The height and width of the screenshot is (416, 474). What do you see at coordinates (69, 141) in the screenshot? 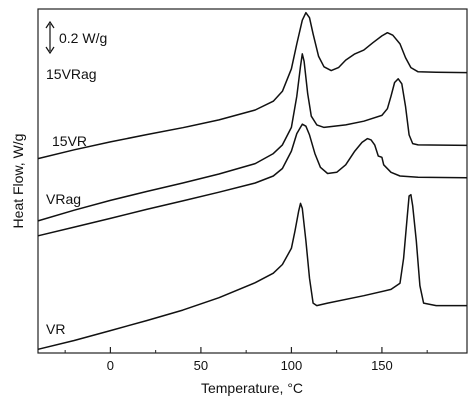
I see `series-label-15VR: 15VR` at bounding box center [69, 141].